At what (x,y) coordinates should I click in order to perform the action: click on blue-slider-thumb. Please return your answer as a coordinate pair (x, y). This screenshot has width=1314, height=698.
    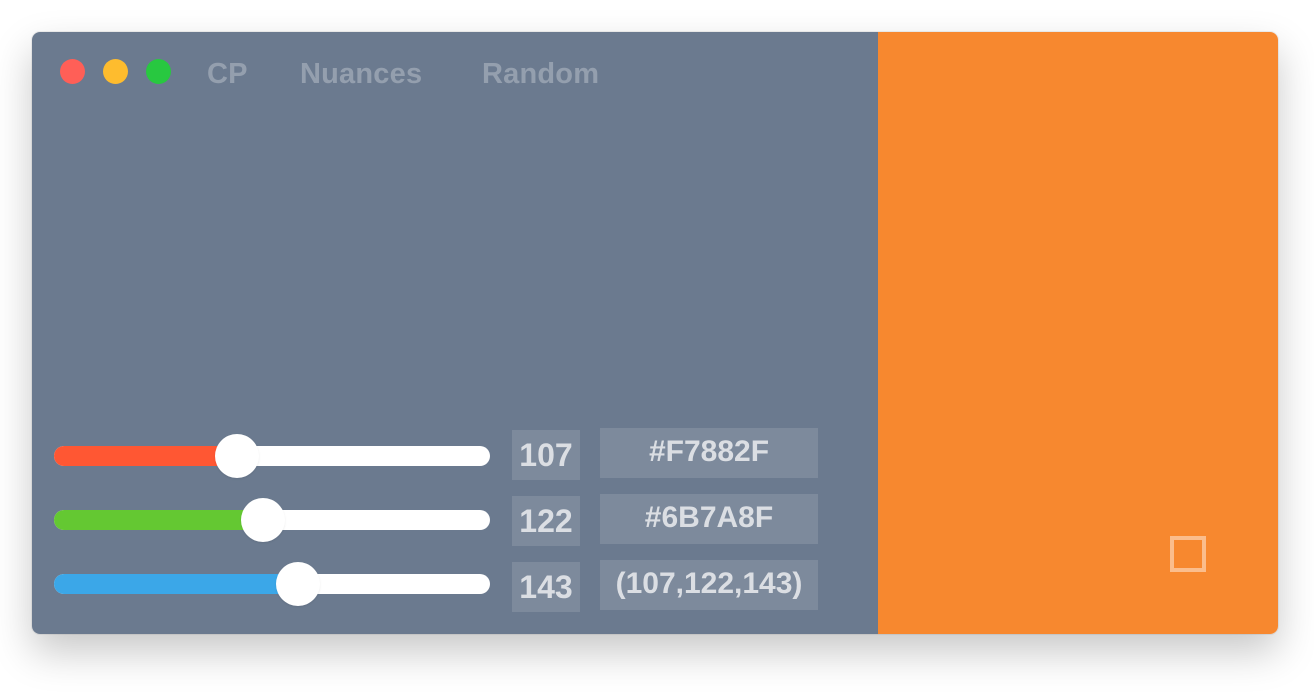
    Looking at the image, I should click on (298, 584).